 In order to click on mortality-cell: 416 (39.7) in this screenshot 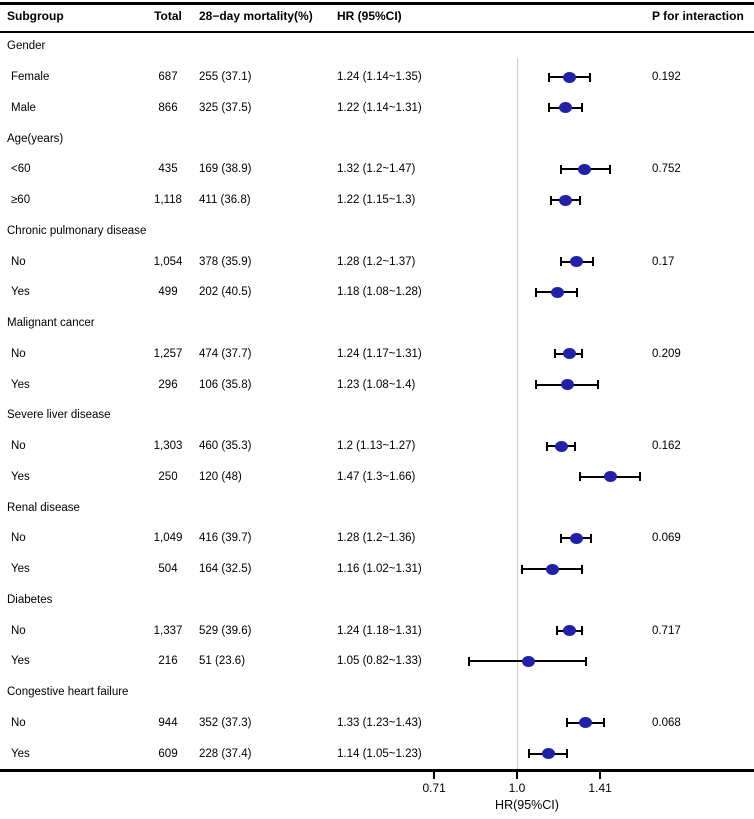, I will do `click(225, 538)`.